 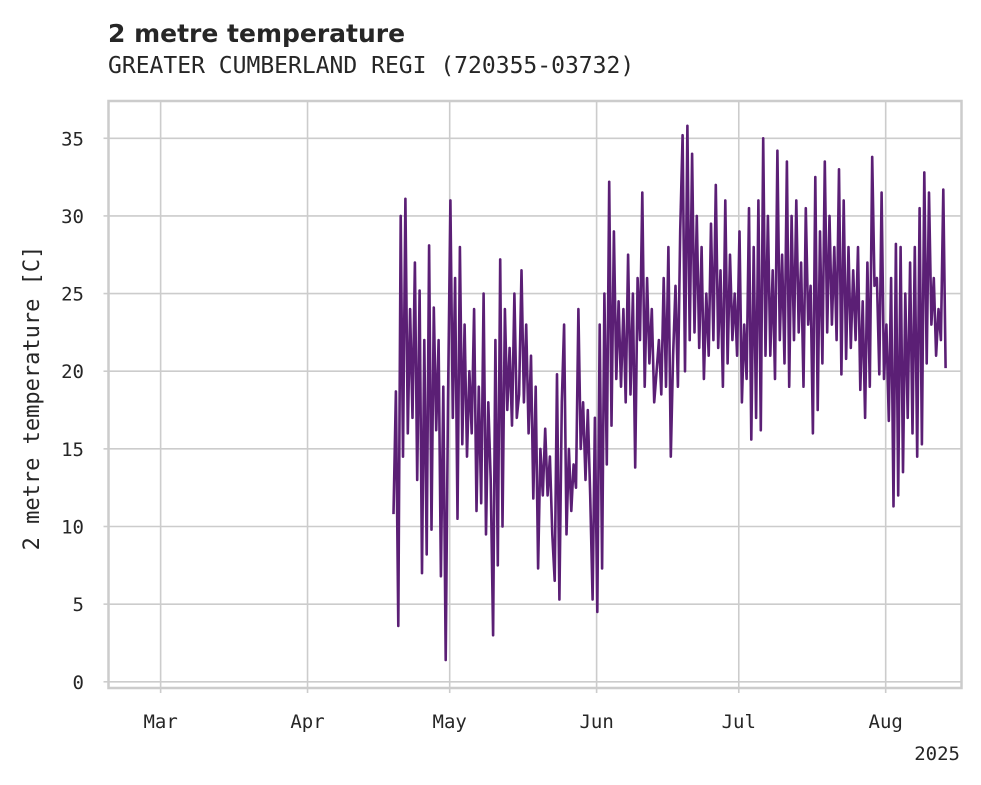 I want to click on x-tick-label: Mar, so click(x=160, y=722).